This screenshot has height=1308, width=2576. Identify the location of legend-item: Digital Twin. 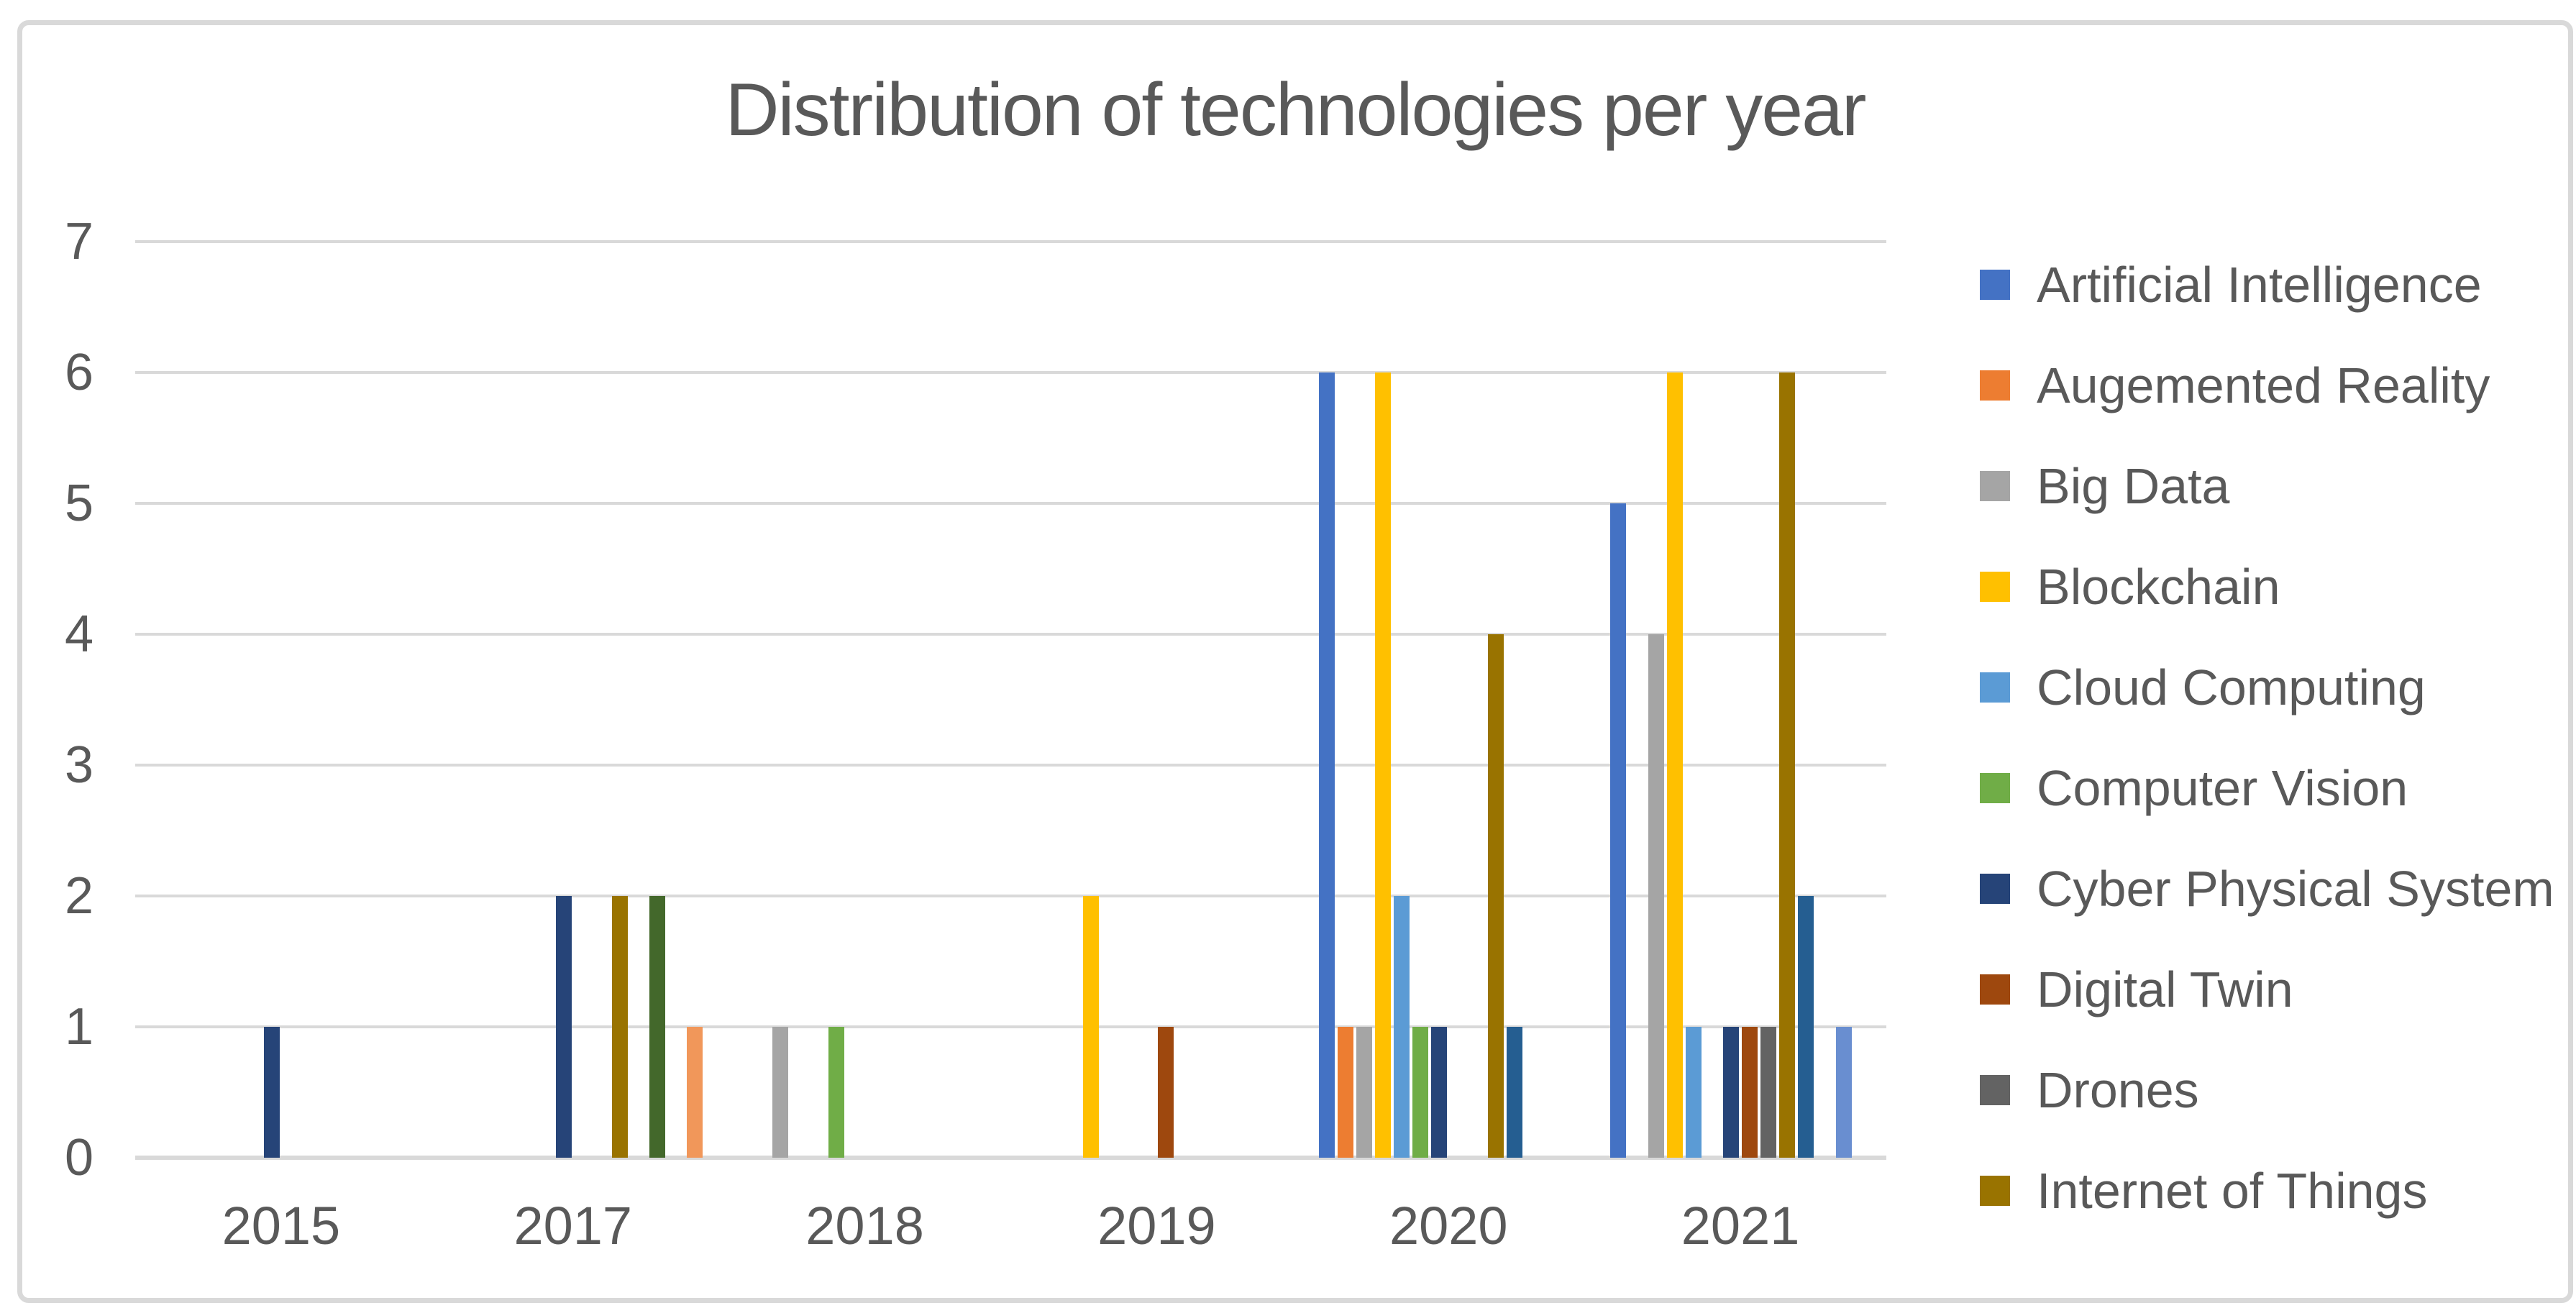
(2136, 989).